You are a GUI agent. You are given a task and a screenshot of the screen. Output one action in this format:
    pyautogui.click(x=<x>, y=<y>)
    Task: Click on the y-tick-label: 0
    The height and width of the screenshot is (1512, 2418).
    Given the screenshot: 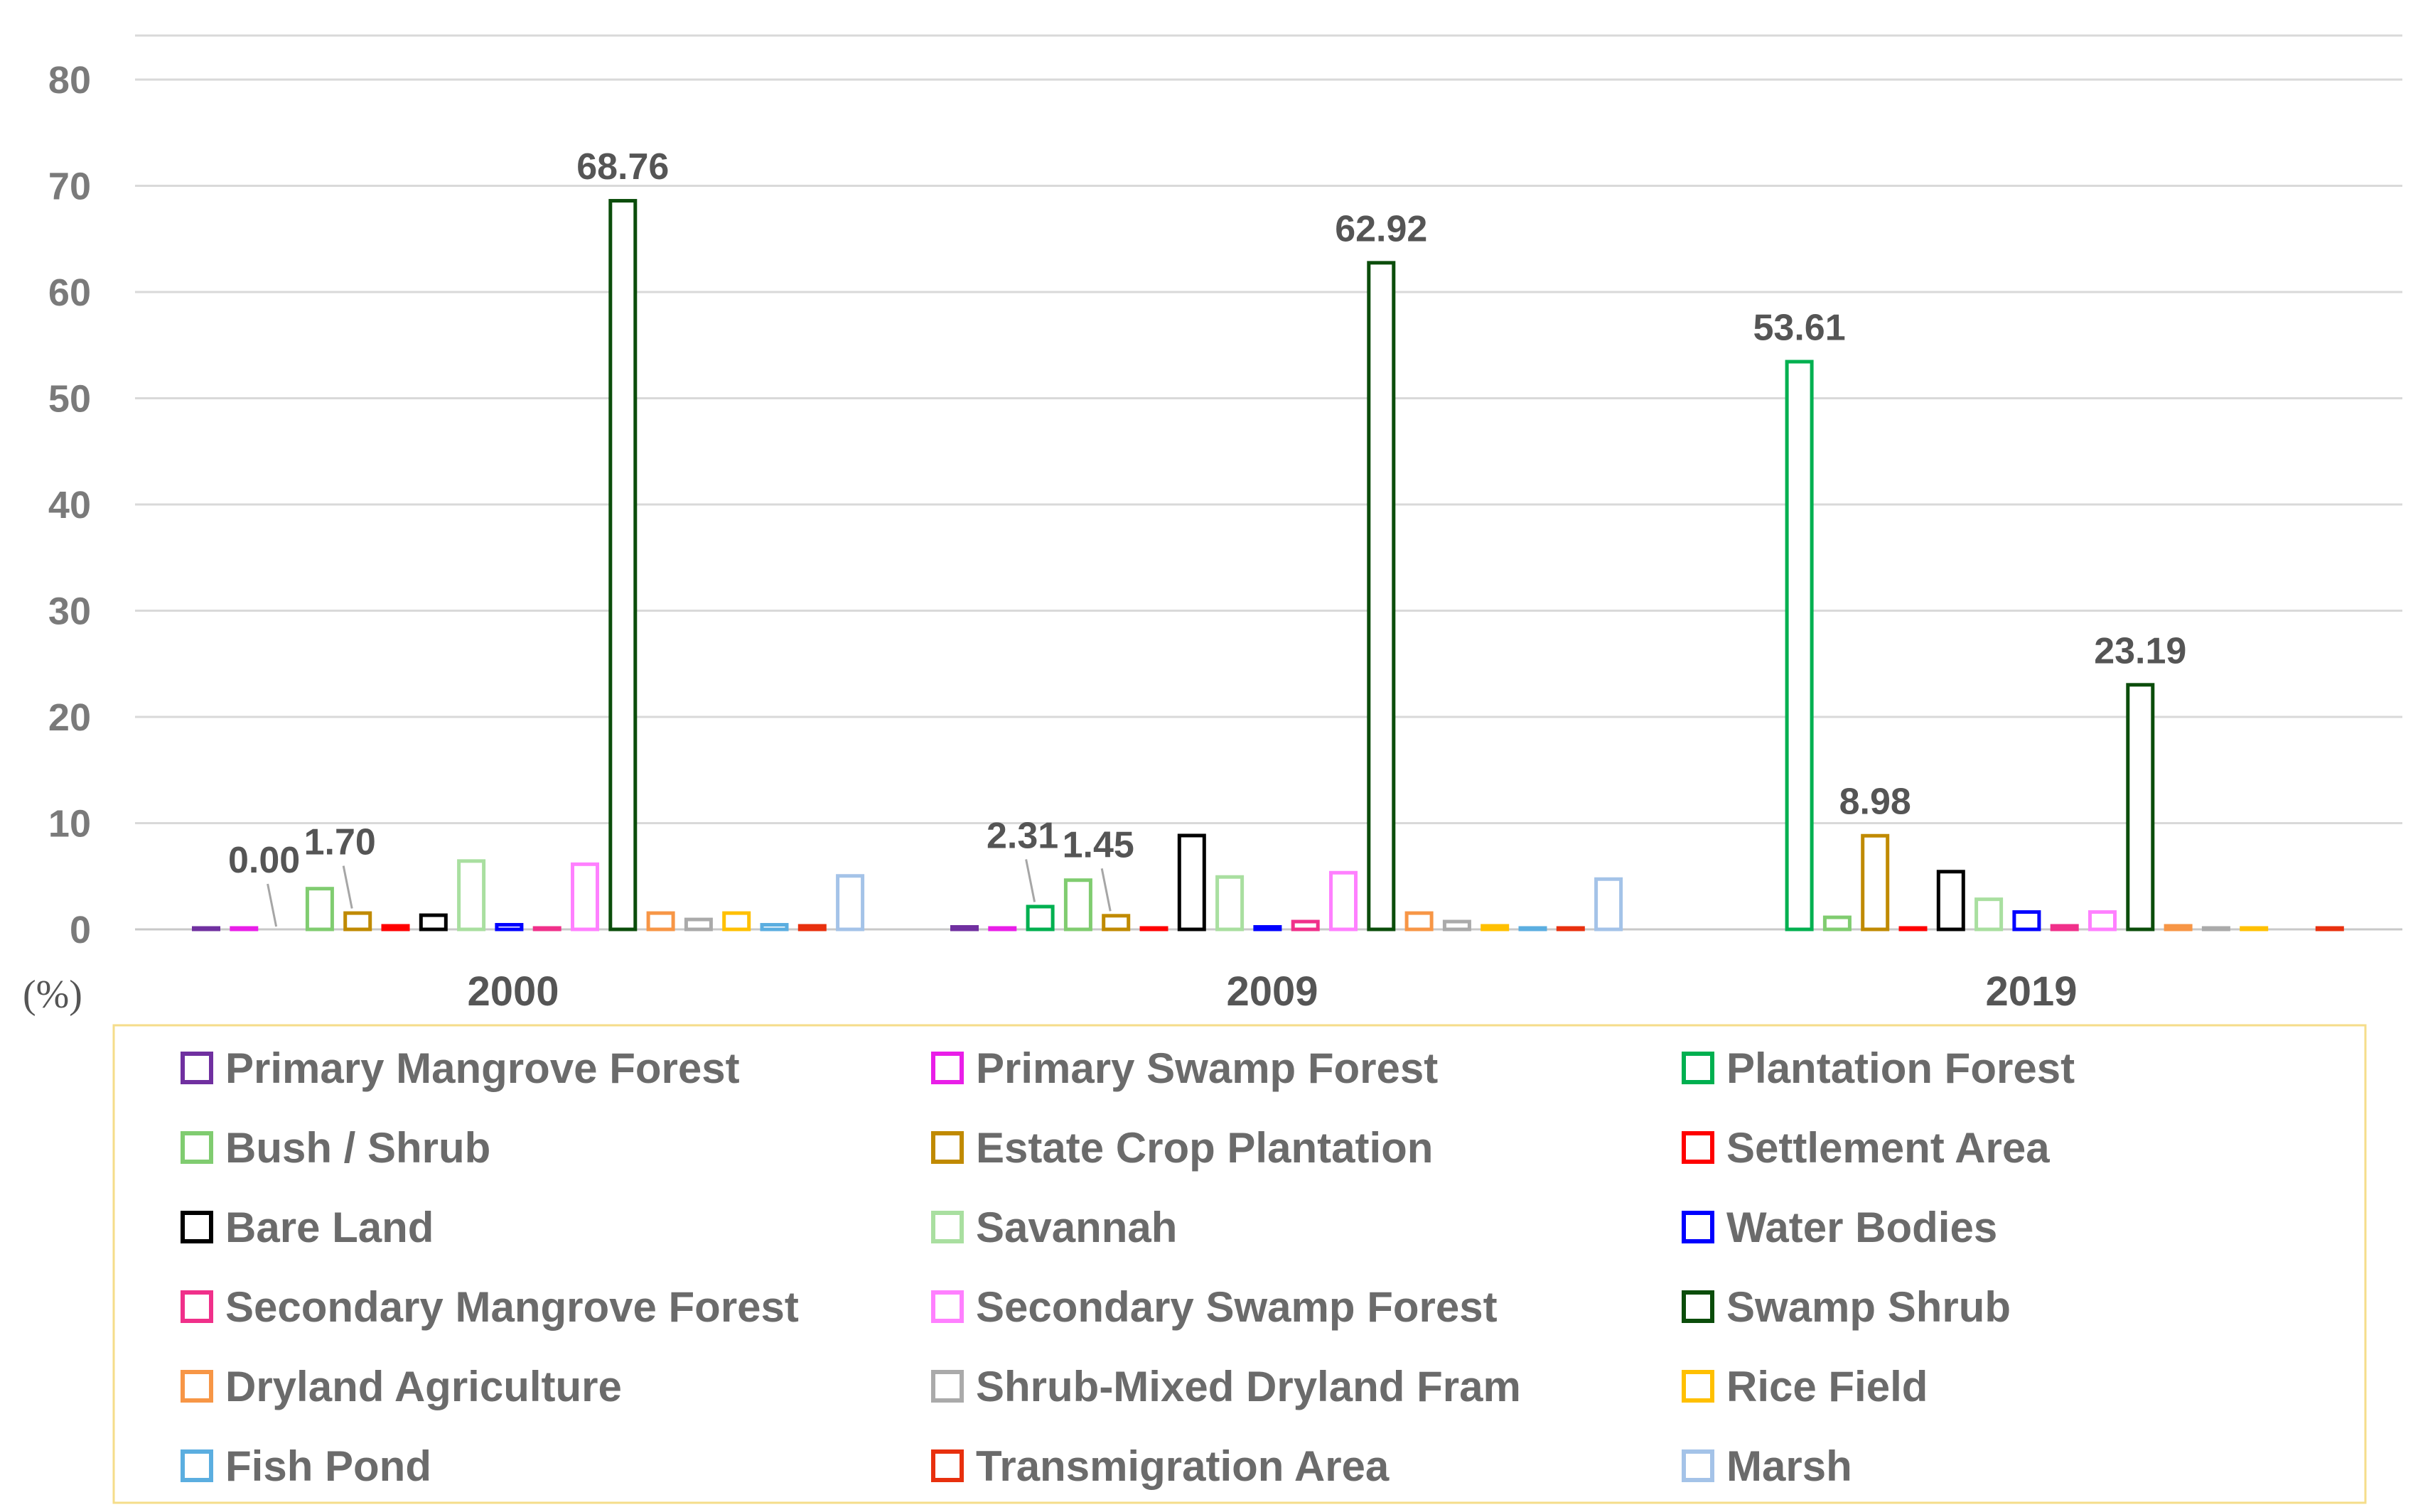 What is the action you would take?
    pyautogui.click(x=80, y=930)
    